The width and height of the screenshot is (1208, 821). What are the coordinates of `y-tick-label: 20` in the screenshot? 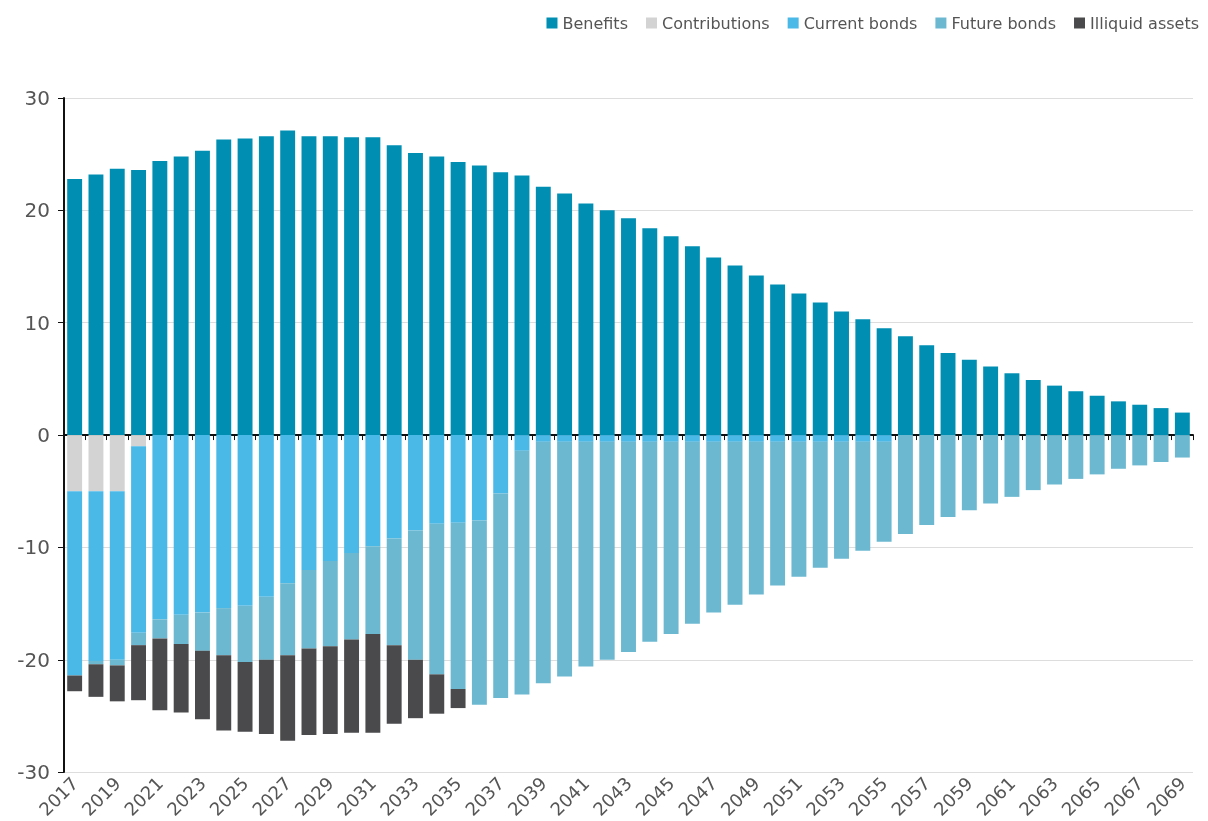 It's located at (37, 210).